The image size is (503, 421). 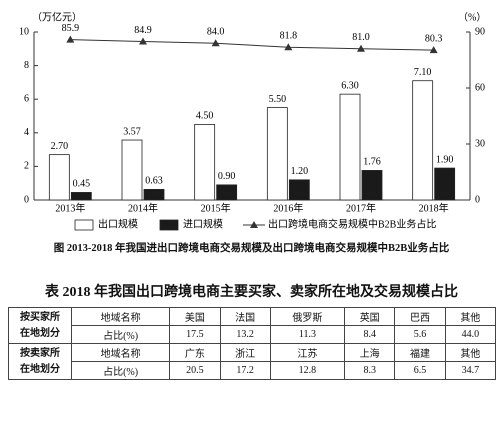 What do you see at coordinates (60, 146) in the screenshot?
I see `data-label: 2.70` at bounding box center [60, 146].